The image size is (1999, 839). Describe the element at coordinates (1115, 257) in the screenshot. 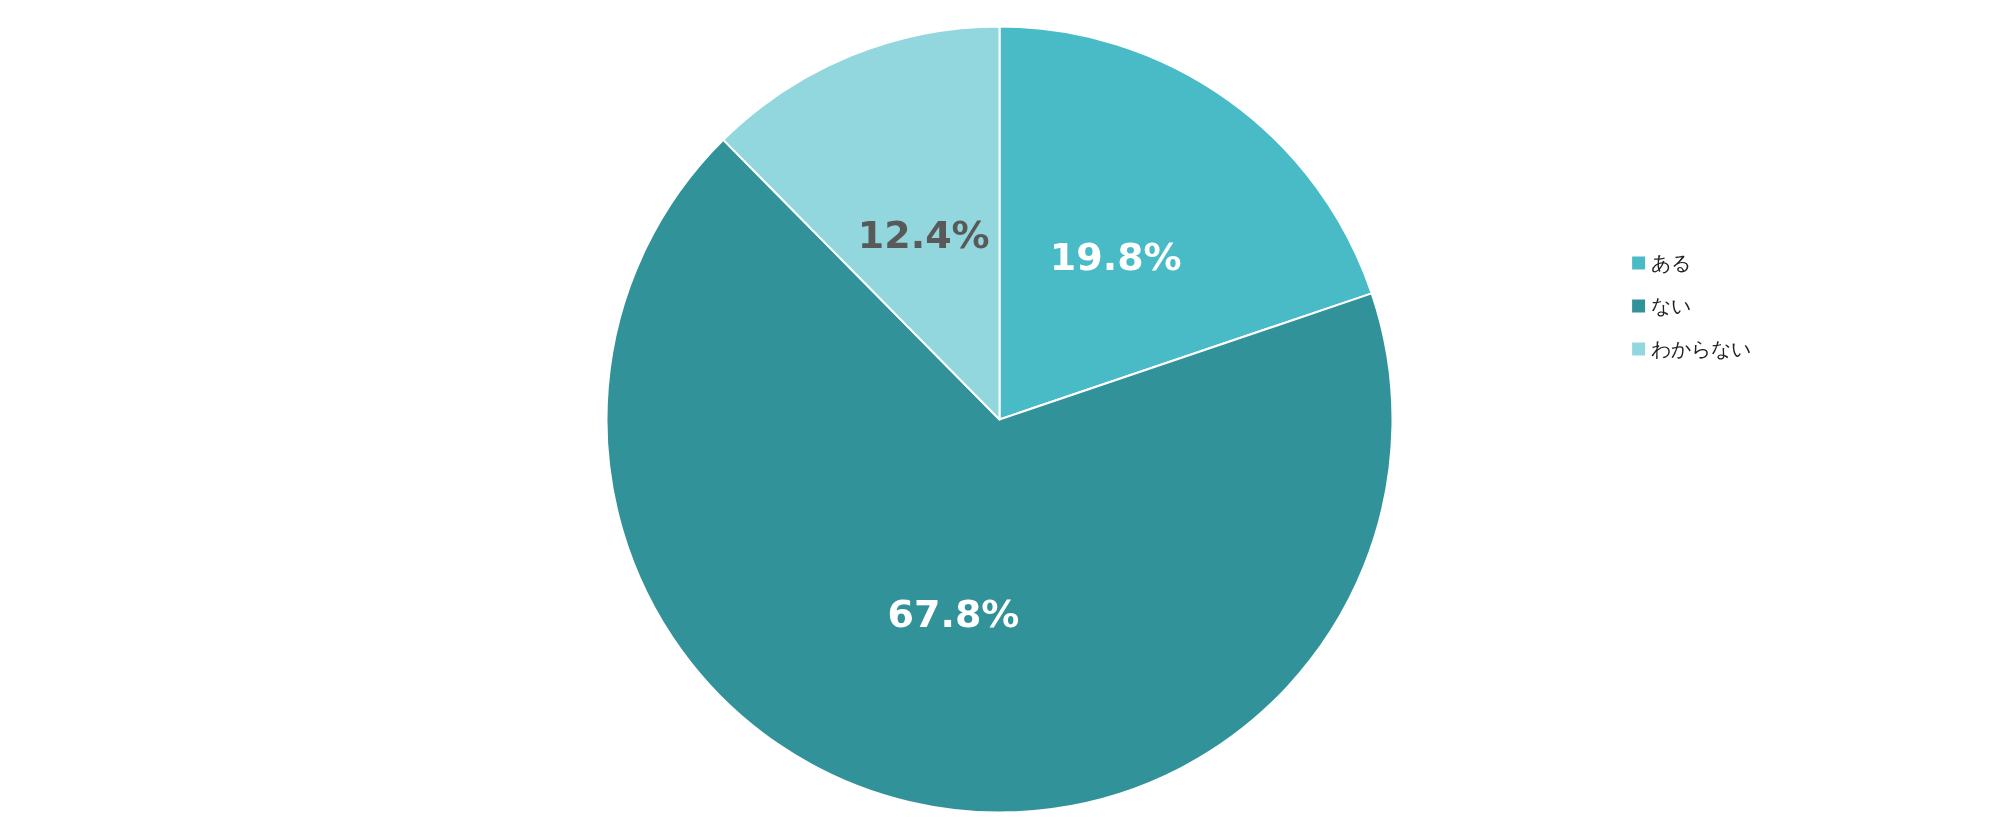

I see `data-label: 19.8%` at that location.